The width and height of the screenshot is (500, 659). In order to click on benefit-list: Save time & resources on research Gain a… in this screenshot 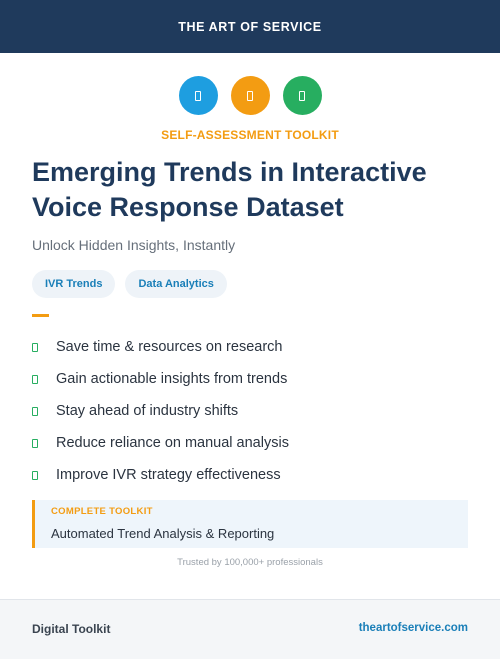, I will do `click(160, 411)`.